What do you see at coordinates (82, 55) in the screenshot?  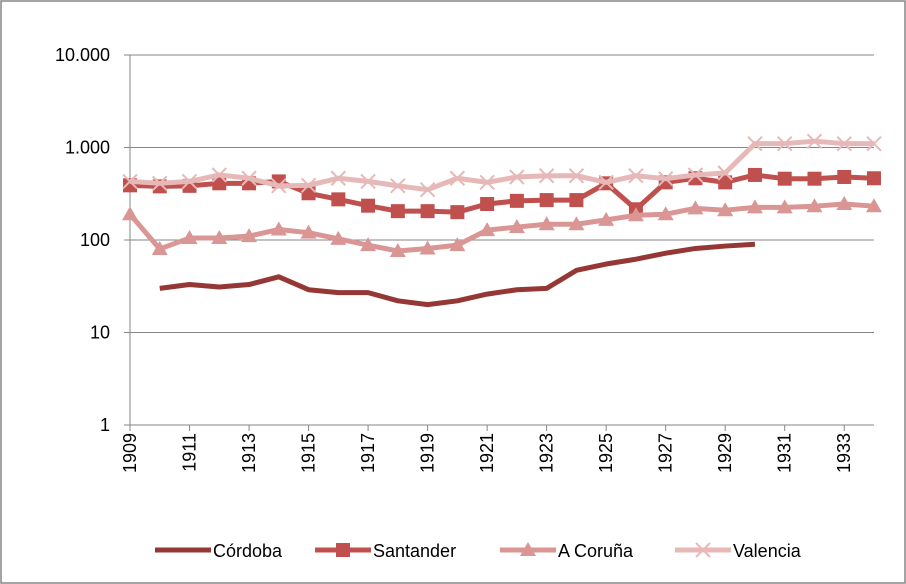 I see `y-tick-label: 10.000` at bounding box center [82, 55].